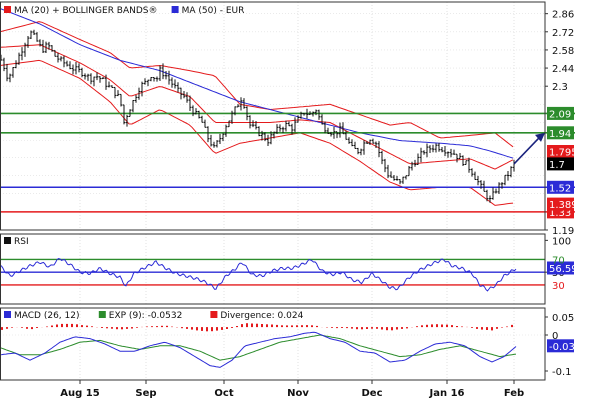 The width and height of the screenshot is (590, 400). I want to click on price-tick-label-3: 2.44, so click(563, 69).